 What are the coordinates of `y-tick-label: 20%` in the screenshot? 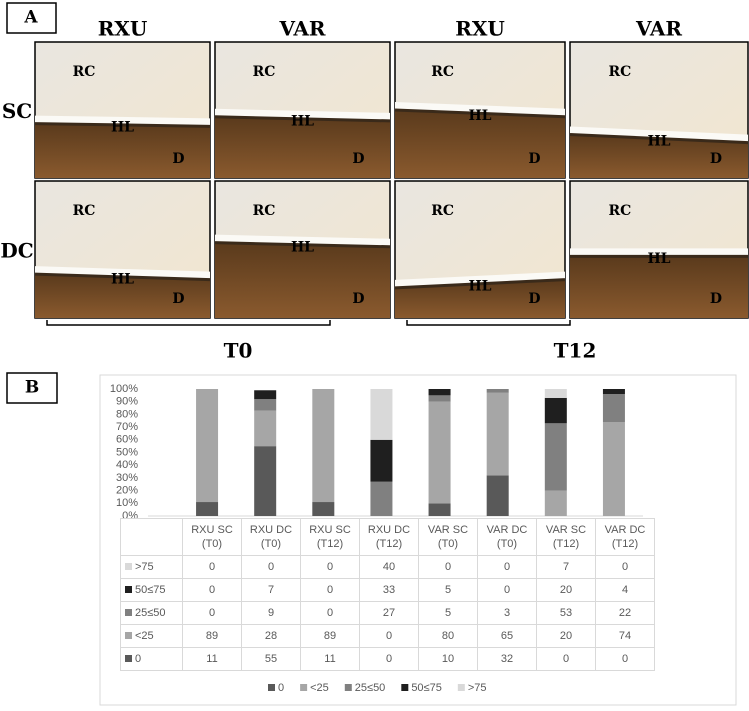 It's located at (127, 491).